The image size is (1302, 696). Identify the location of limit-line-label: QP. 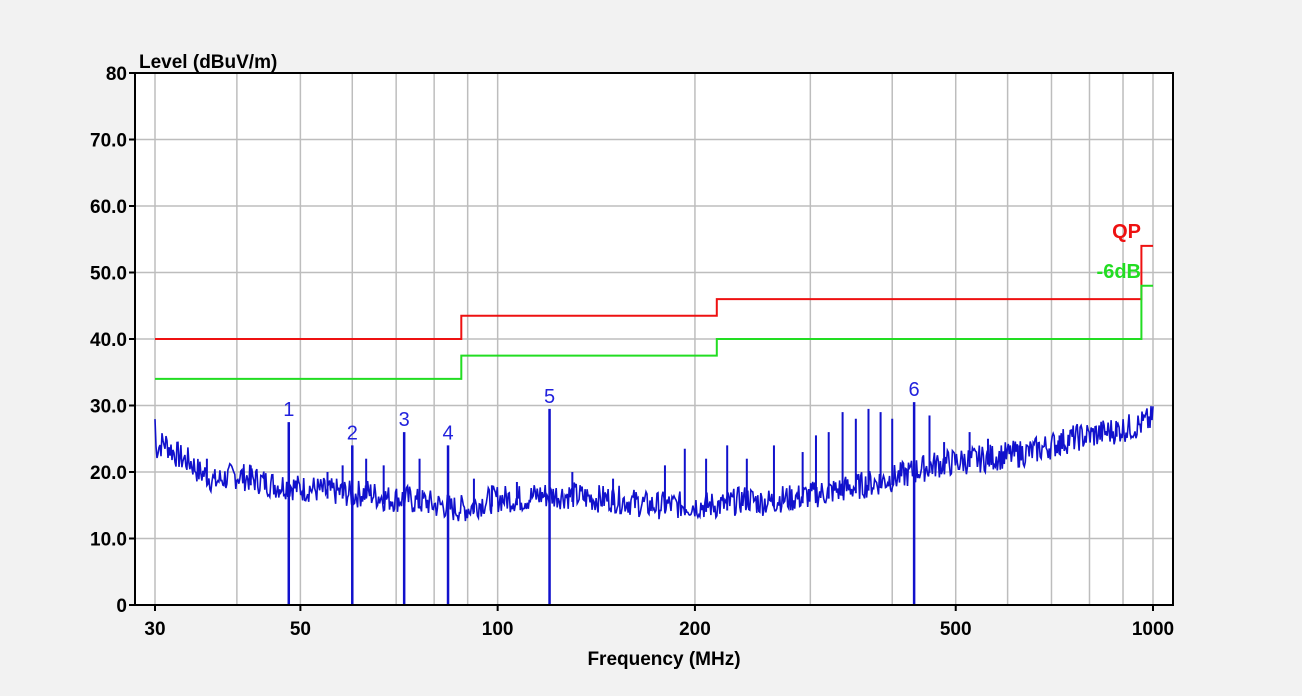
(1126, 232).